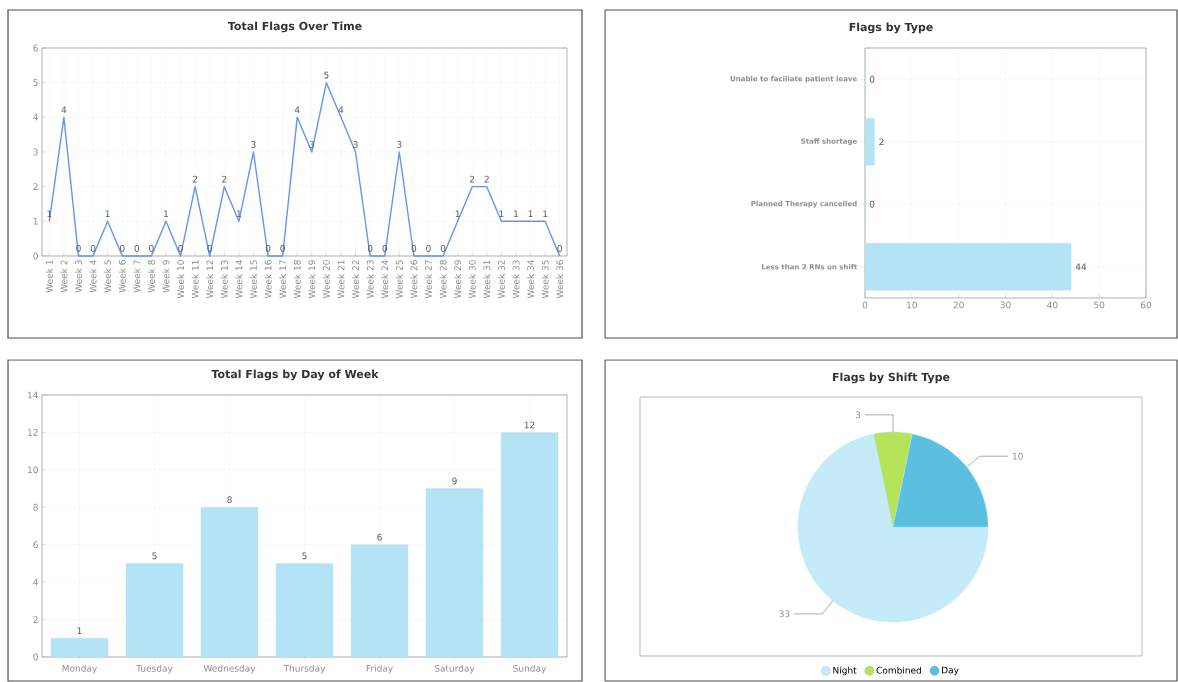 The width and height of the screenshot is (1178, 682). Describe the element at coordinates (1146, 305) in the screenshot. I see `x-tick-label: 60` at that location.